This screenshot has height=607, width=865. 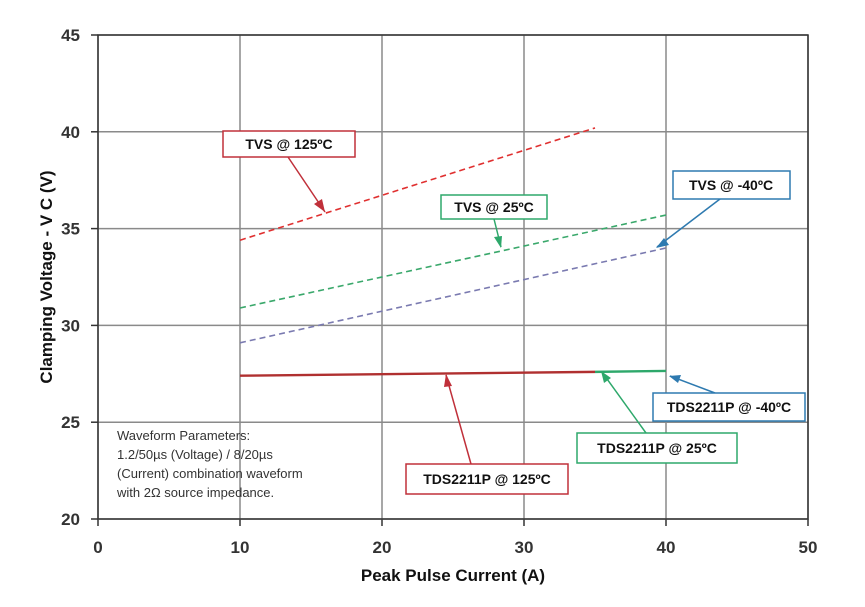 What do you see at coordinates (70, 132) in the screenshot?
I see `y-tick-label: 40` at bounding box center [70, 132].